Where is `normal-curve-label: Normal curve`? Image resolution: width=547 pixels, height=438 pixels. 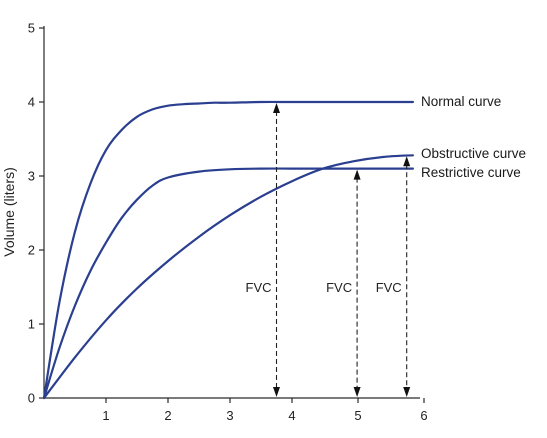
normal-curve-label: Normal curve is located at coordinates (461, 101).